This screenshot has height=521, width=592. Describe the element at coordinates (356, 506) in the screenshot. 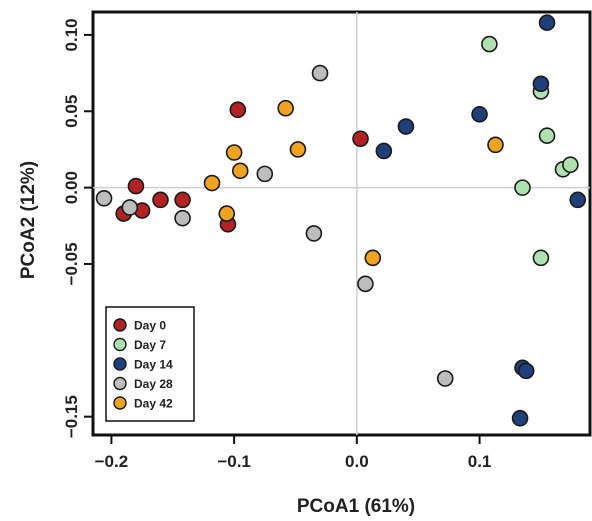

I see `x-axis-label: PCoA1 (61%)` at that location.